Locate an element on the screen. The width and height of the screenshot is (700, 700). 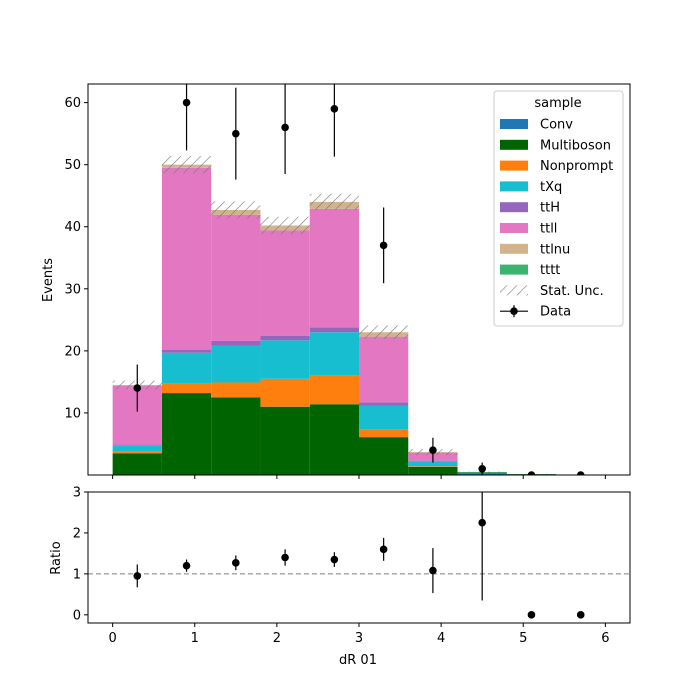
legend-item: Conv is located at coordinates (536, 125).